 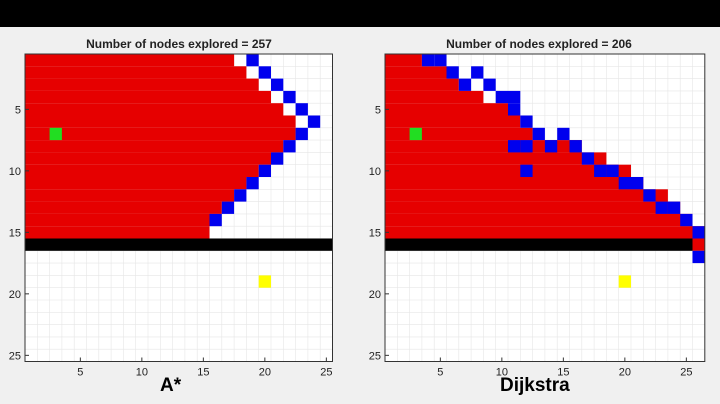 I want to click on astar-ytick-label: 10, so click(x=15, y=172).